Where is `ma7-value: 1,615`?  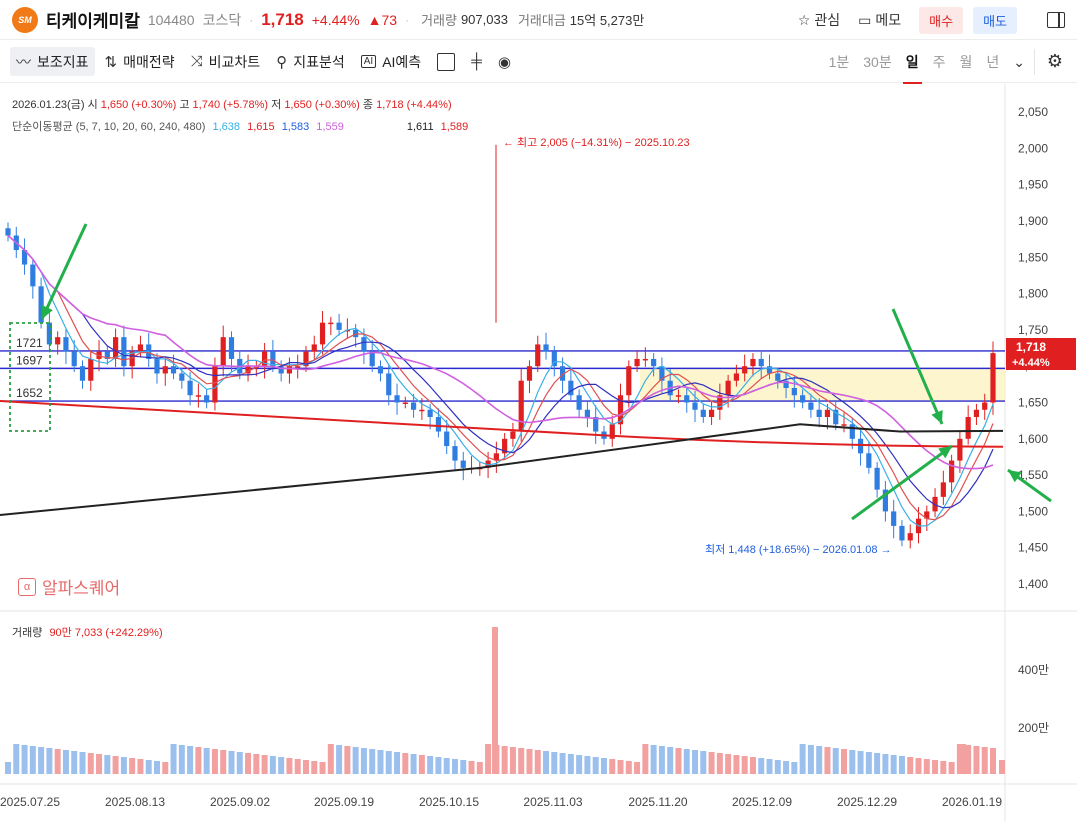
ma7-value: 1,615 is located at coordinates (261, 127).